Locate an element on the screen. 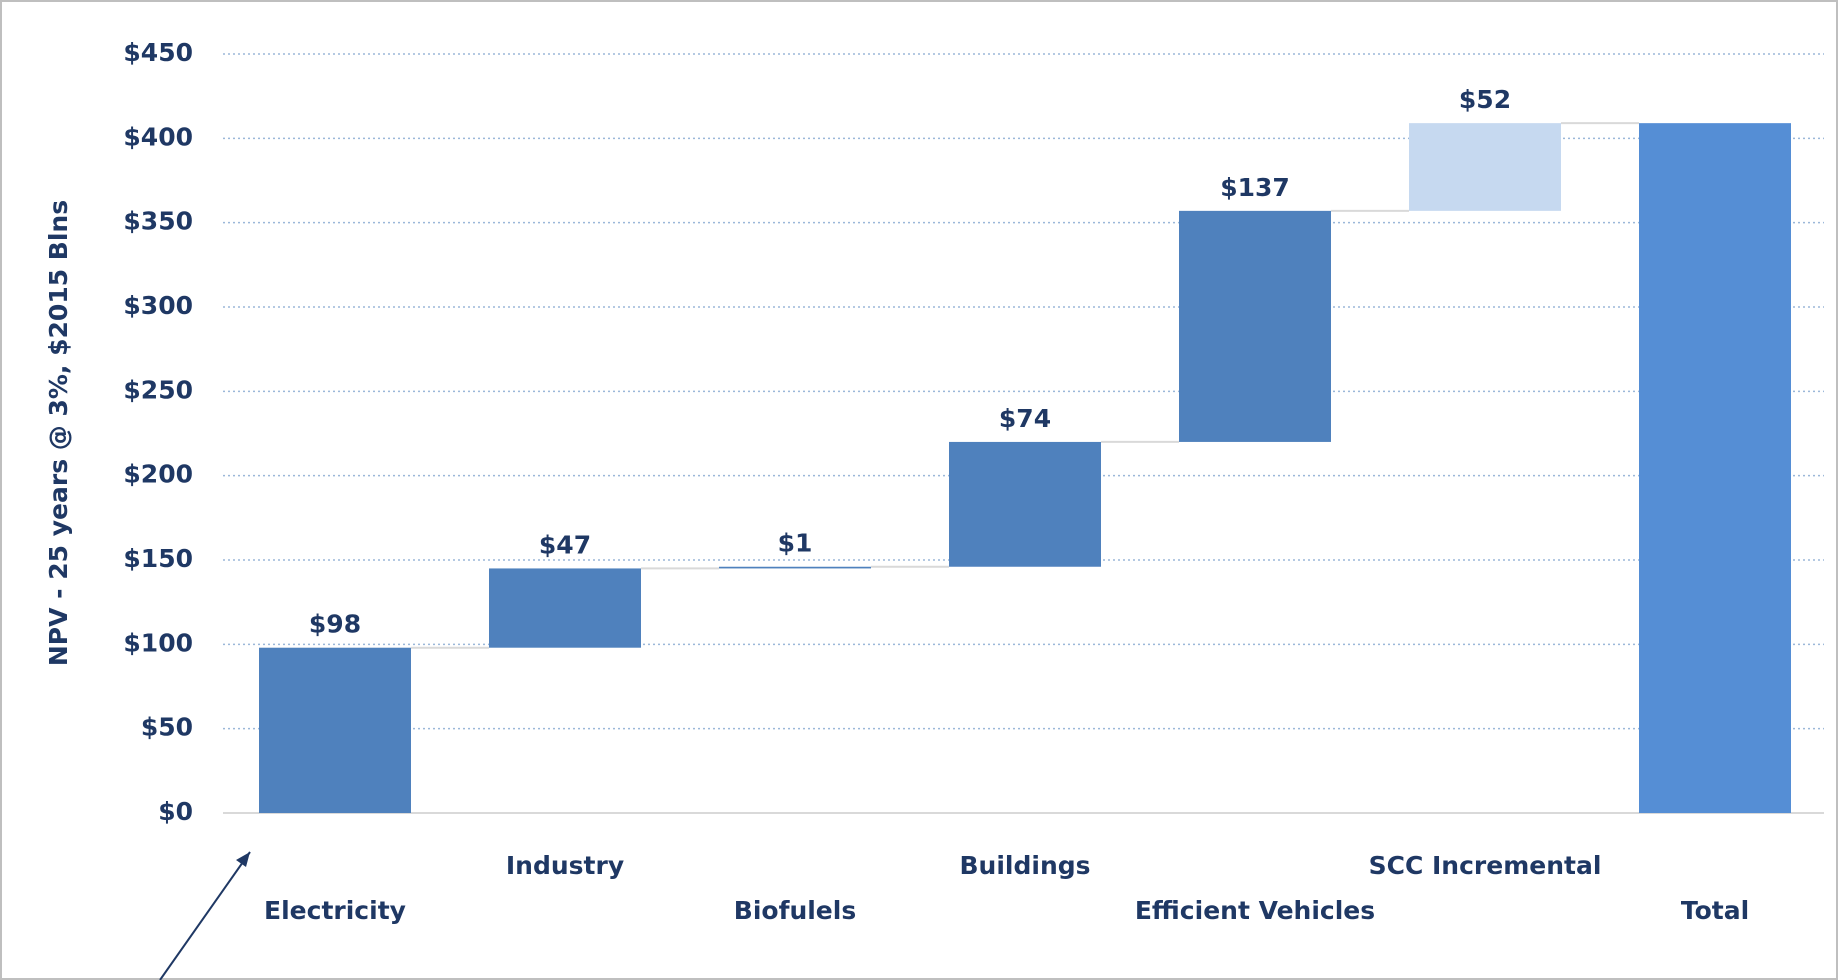 The image size is (1839, 980). x-tick-label: Industry is located at coordinates (565, 865).